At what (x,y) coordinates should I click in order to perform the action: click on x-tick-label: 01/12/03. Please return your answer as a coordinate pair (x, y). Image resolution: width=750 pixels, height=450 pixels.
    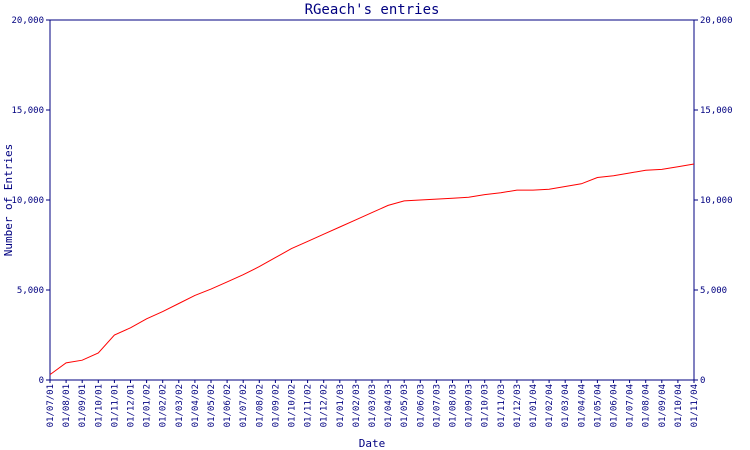
    Looking at the image, I should click on (518, 405).